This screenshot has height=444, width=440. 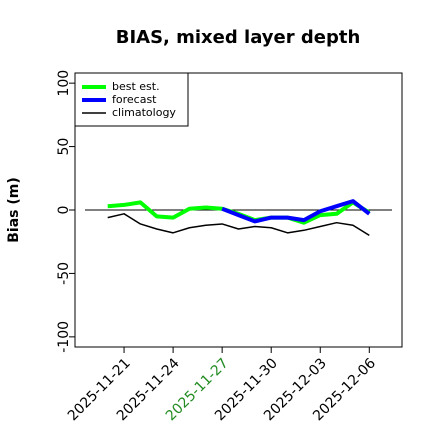 I want to click on y-tick-label: 0, so click(x=64, y=210).